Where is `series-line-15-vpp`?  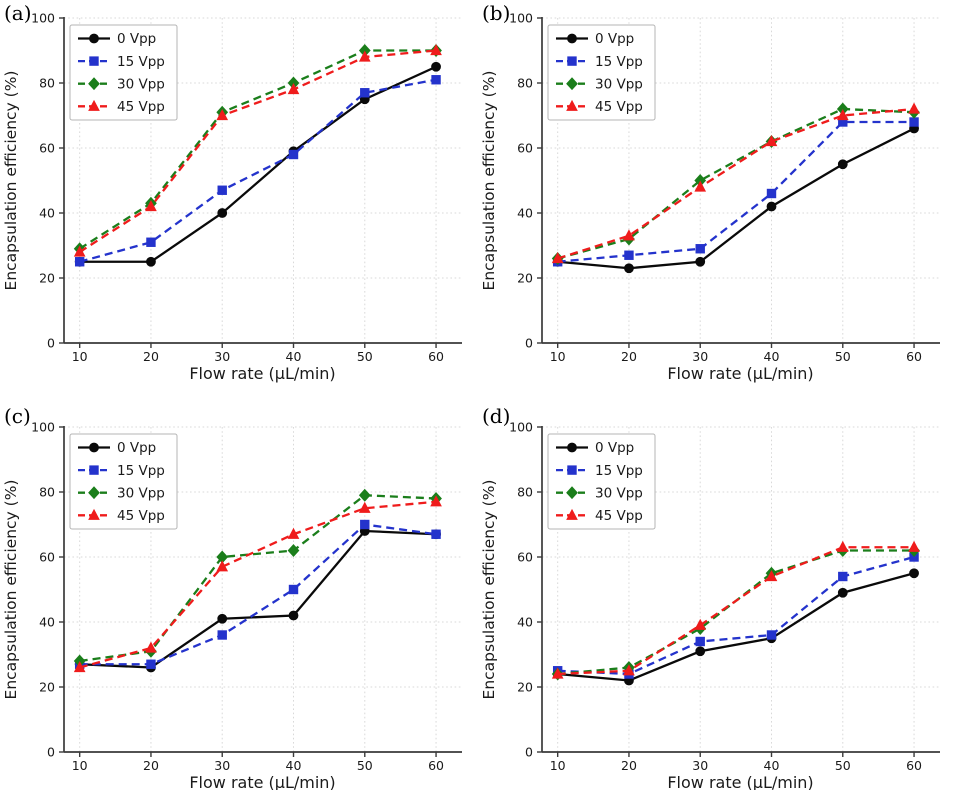 series-line-15-vpp is located at coordinates (736, 191).